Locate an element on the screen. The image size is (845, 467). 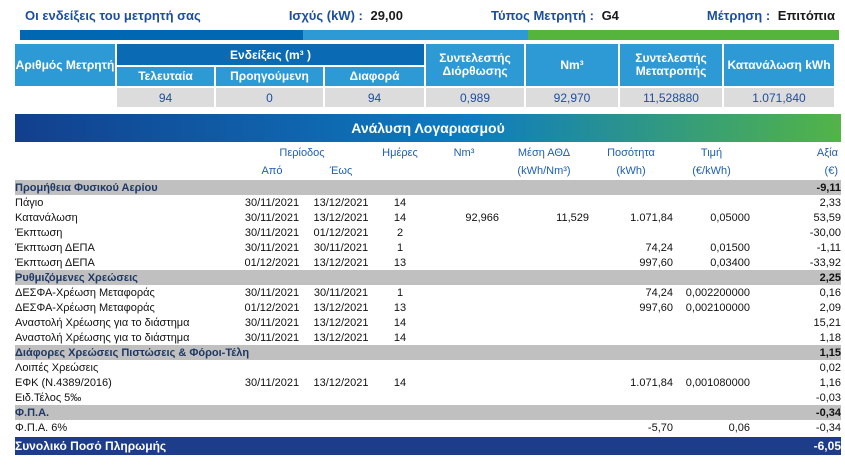
section-value: 2,25 is located at coordinates (830, 277).